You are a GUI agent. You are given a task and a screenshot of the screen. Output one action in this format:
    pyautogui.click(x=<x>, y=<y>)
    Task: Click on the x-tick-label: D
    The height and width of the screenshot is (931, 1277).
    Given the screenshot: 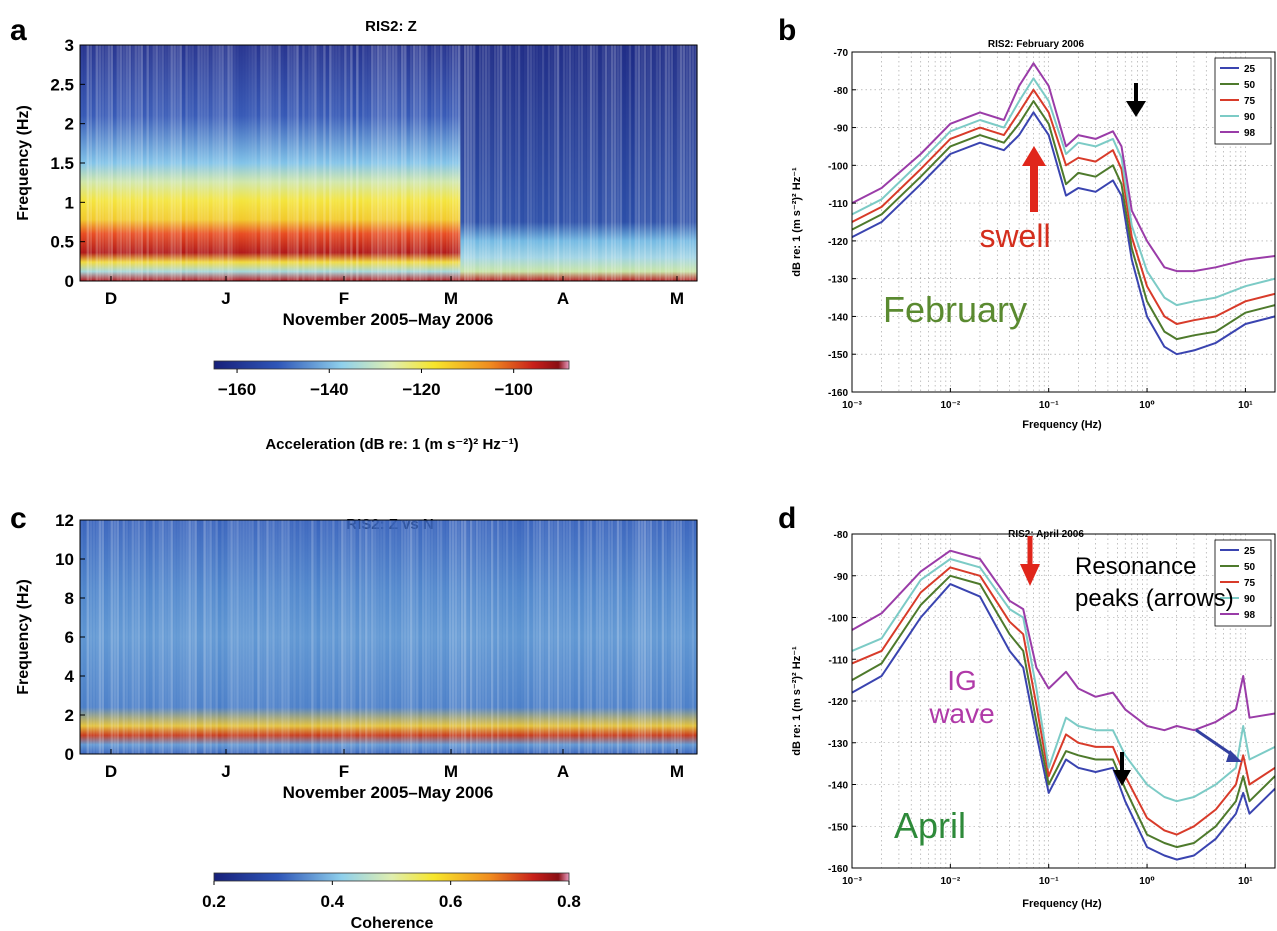 What is the action you would take?
    pyautogui.click(x=111, y=298)
    